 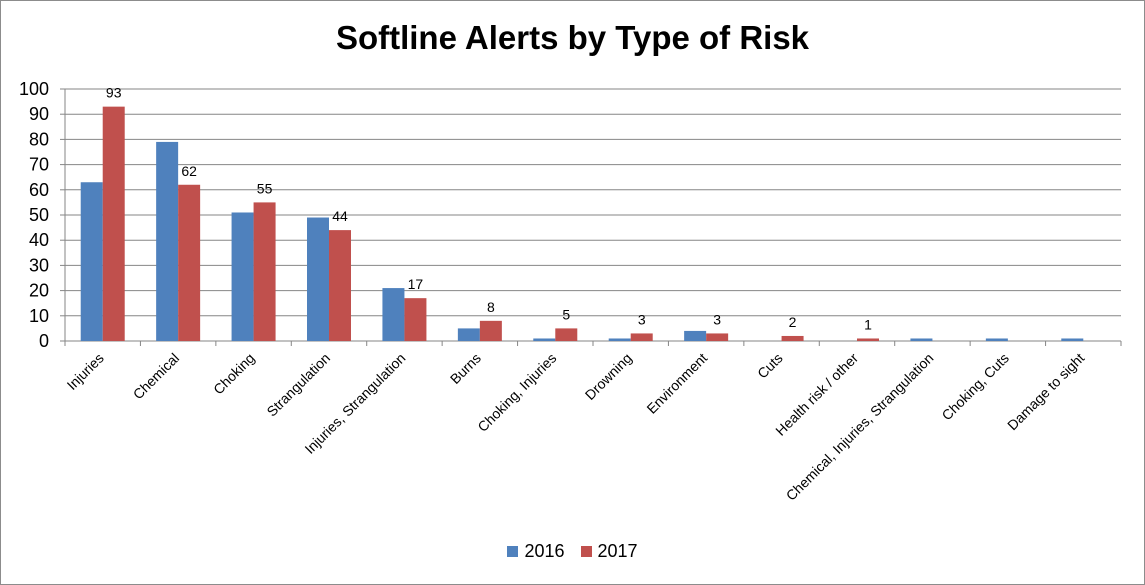 What do you see at coordinates (44, 341) in the screenshot?
I see `y-tick-label: 0` at bounding box center [44, 341].